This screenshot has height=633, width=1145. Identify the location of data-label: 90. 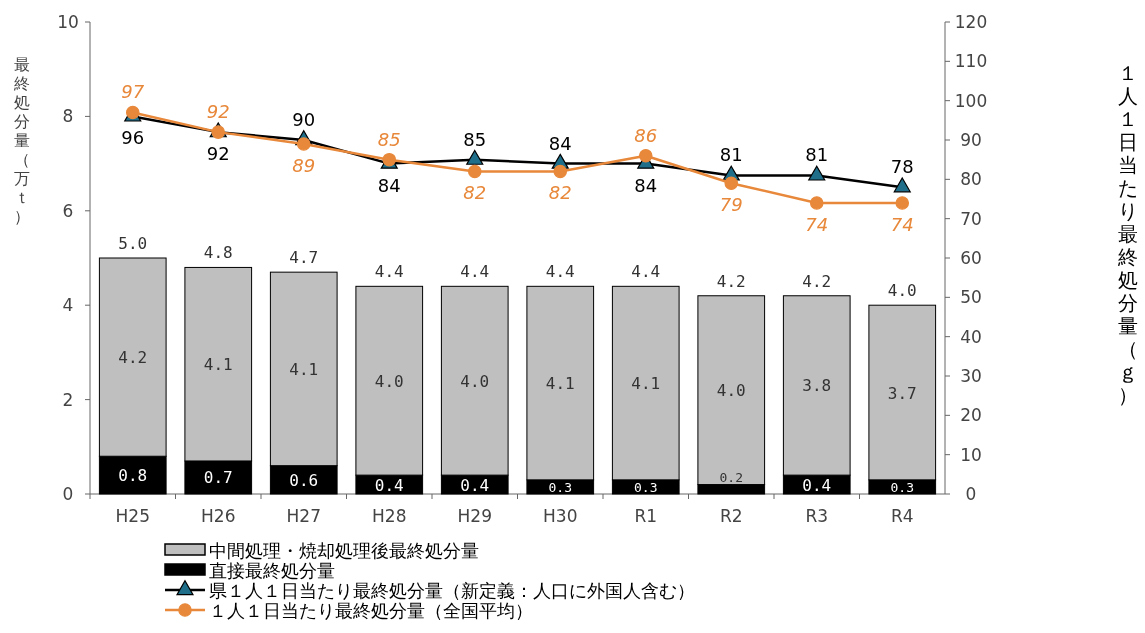
(304, 119).